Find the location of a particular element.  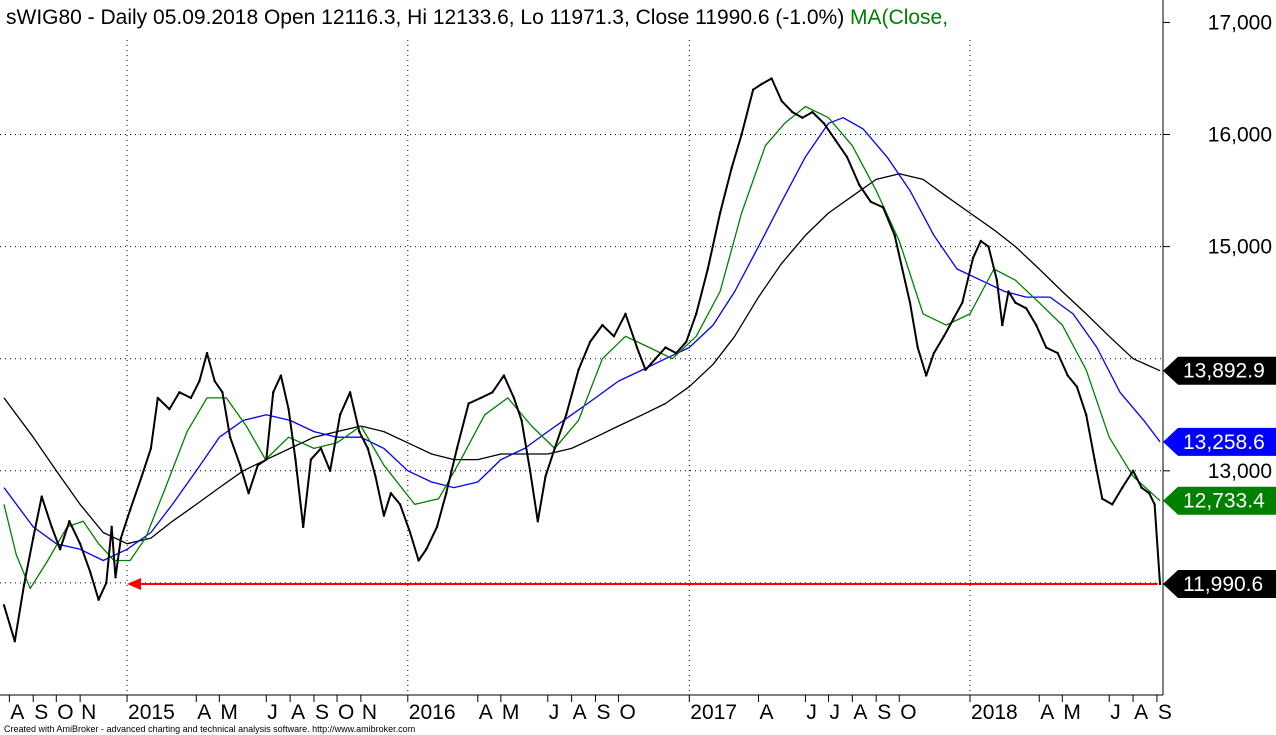

value-tag-label: 13,892.9 is located at coordinates (1224, 371).